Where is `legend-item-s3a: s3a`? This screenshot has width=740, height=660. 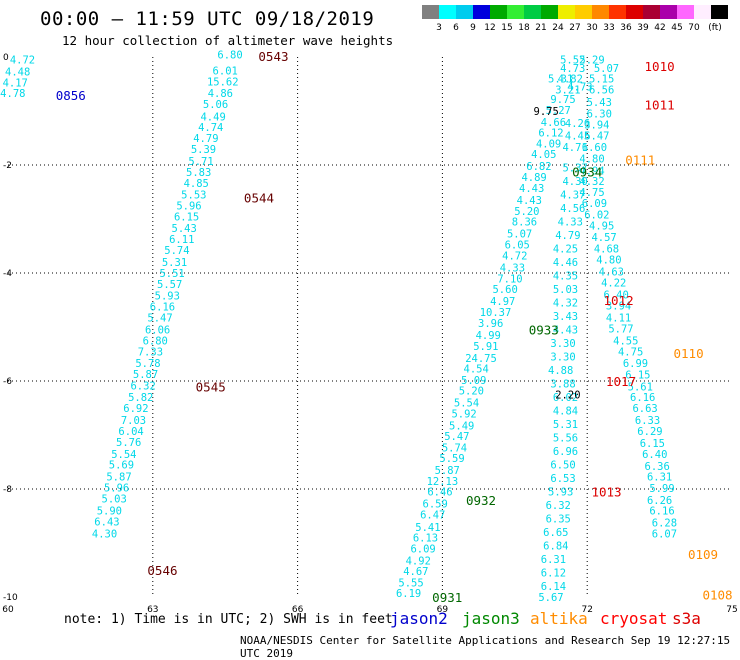 legend-item-s3a: s3a is located at coordinates (686, 618).